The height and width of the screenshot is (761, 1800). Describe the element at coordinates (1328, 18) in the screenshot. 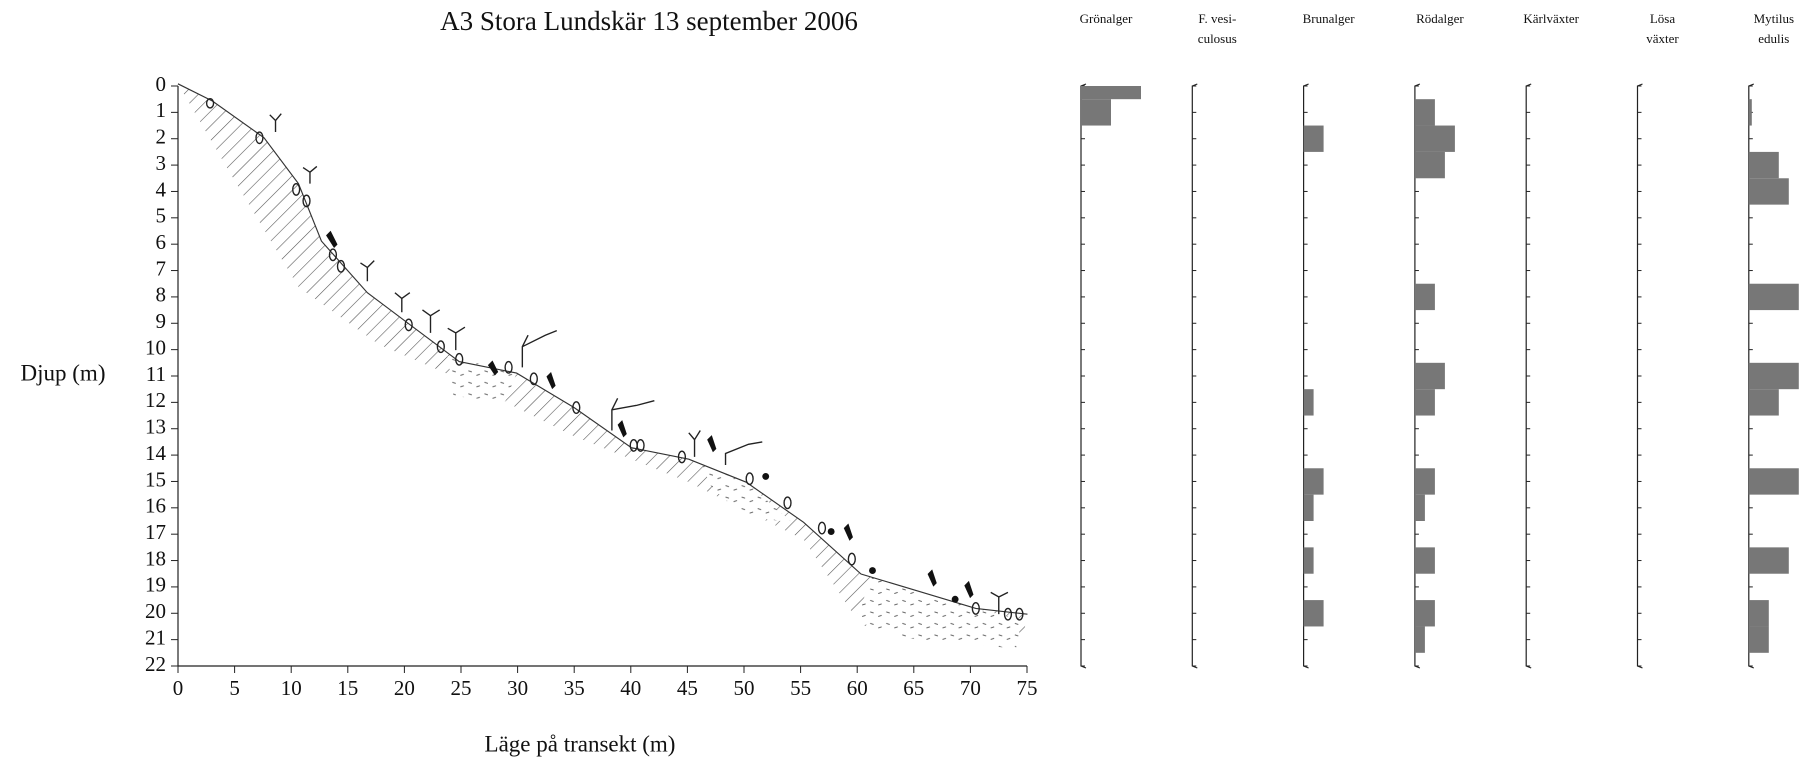

I see `panel-header: Brunalger` at that location.